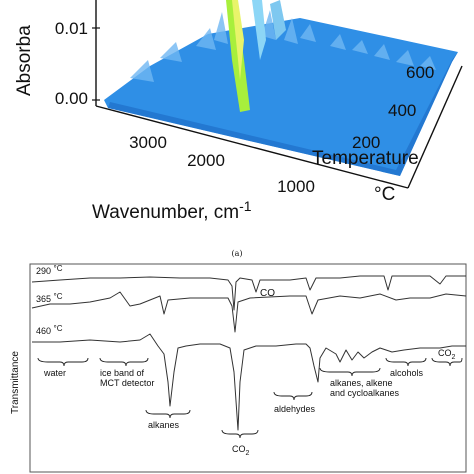  Describe the element at coordinates (366, 142) in the screenshot. I see `z-tick-label: 200` at that location.